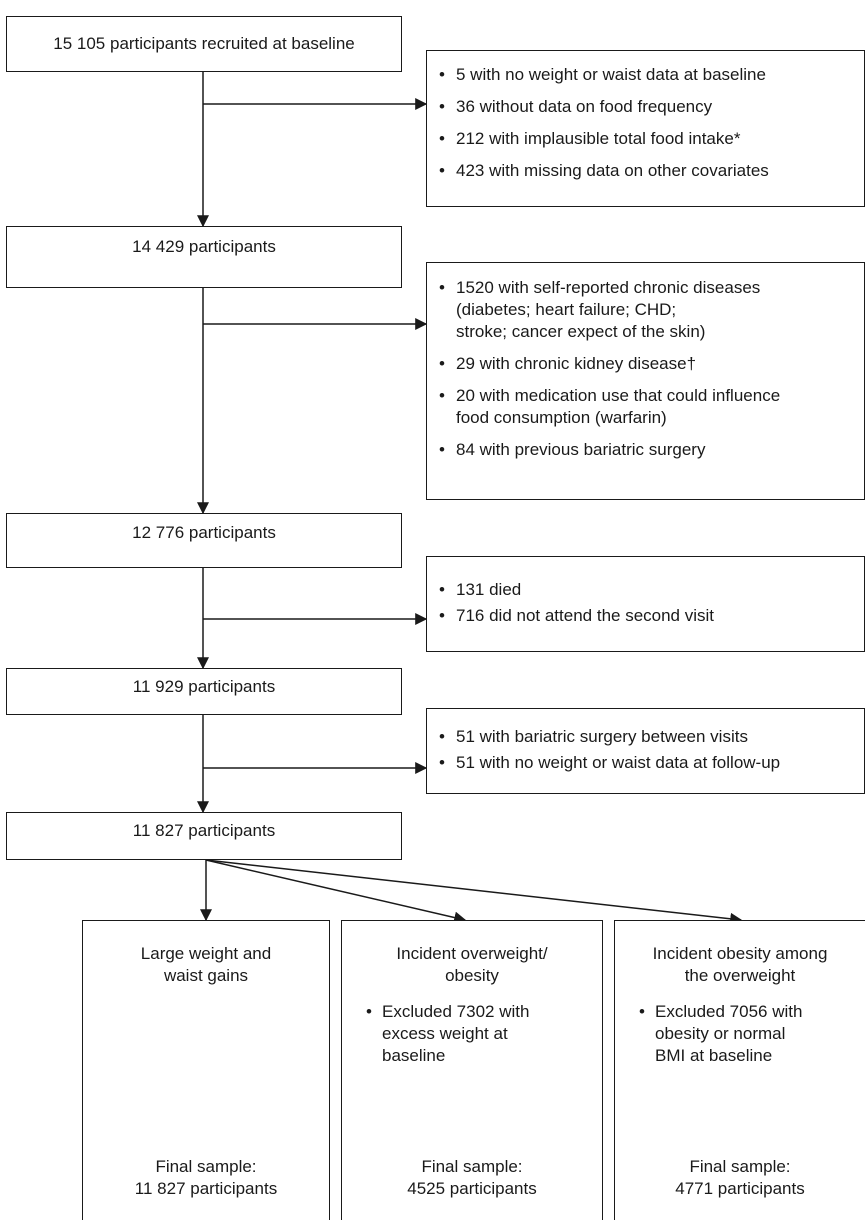 The width and height of the screenshot is (865, 1220). What do you see at coordinates (206, 953) in the screenshot?
I see `outcome-title-line: Large weight and` at bounding box center [206, 953].